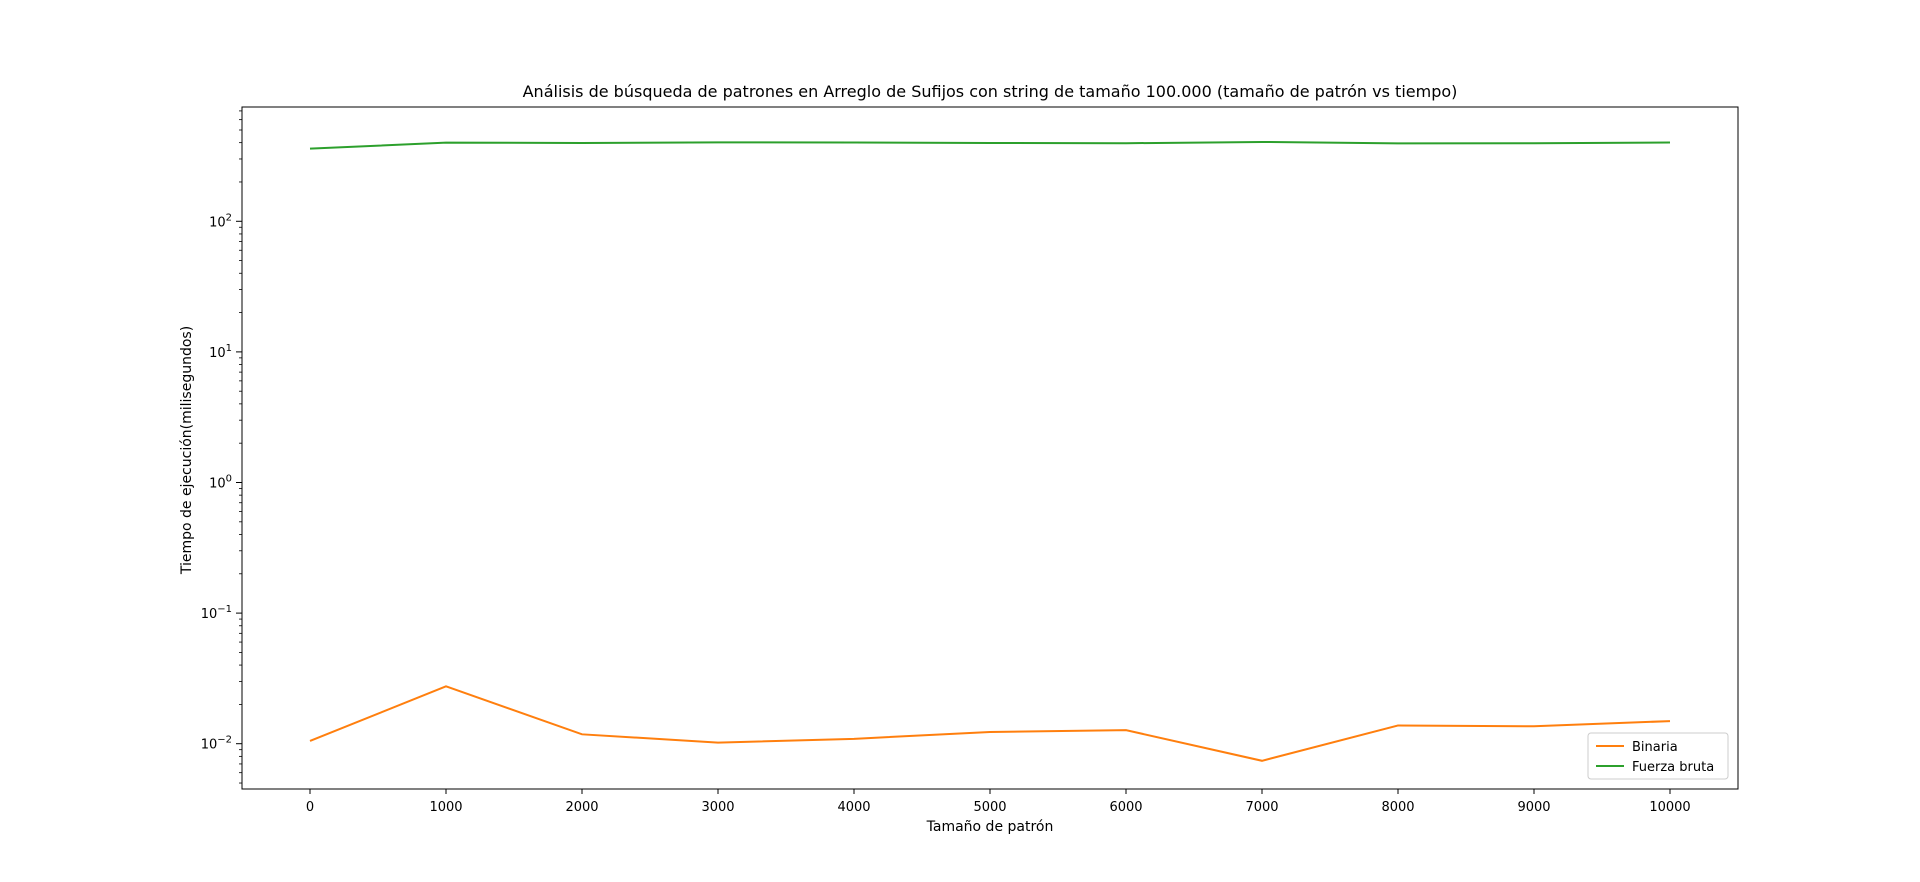 This screenshot has height=882, width=1920. Describe the element at coordinates (1261, 807) in the screenshot. I see `x-tick-label: 7000` at that location.